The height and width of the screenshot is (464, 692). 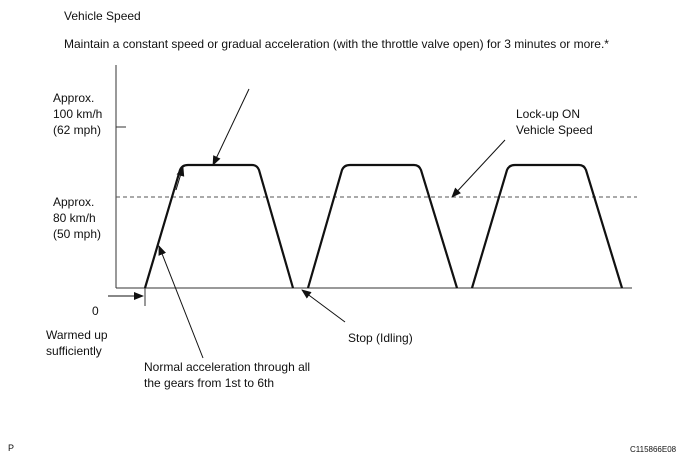 What do you see at coordinates (95, 311) in the screenshot?
I see `label-zero: 0` at bounding box center [95, 311].